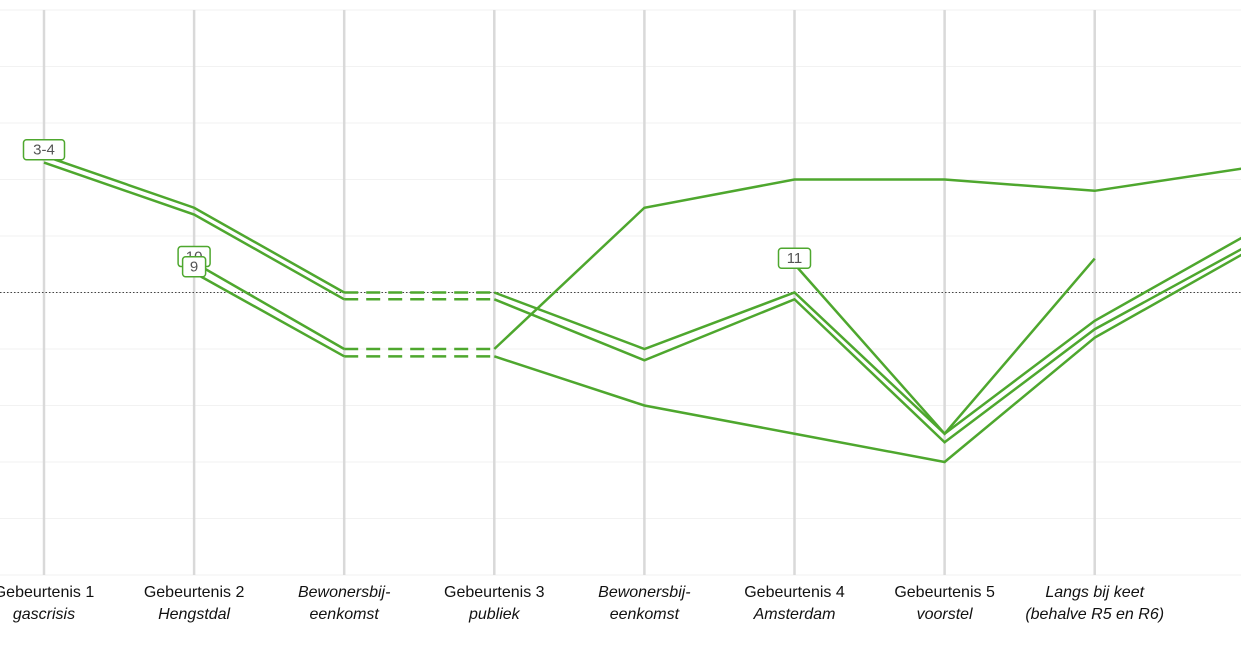  Describe the element at coordinates (494, 614) in the screenshot. I see `category-note: publiek` at that location.